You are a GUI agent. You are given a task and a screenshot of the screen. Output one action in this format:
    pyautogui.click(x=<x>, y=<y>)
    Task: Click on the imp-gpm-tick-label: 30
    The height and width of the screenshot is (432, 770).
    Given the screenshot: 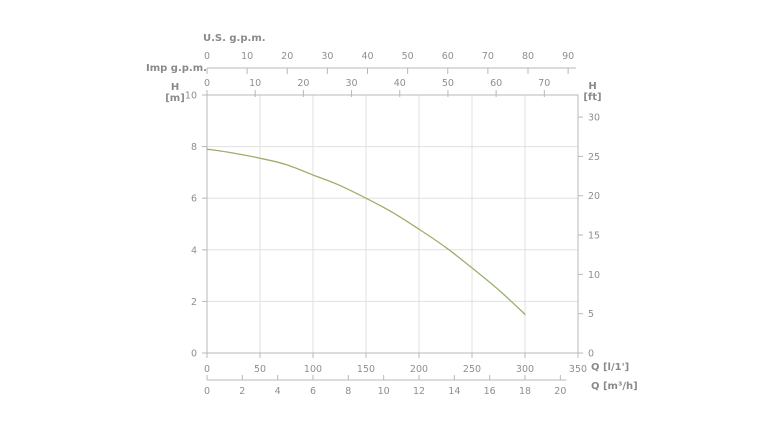 What is the action you would take?
    pyautogui.click(x=352, y=83)
    